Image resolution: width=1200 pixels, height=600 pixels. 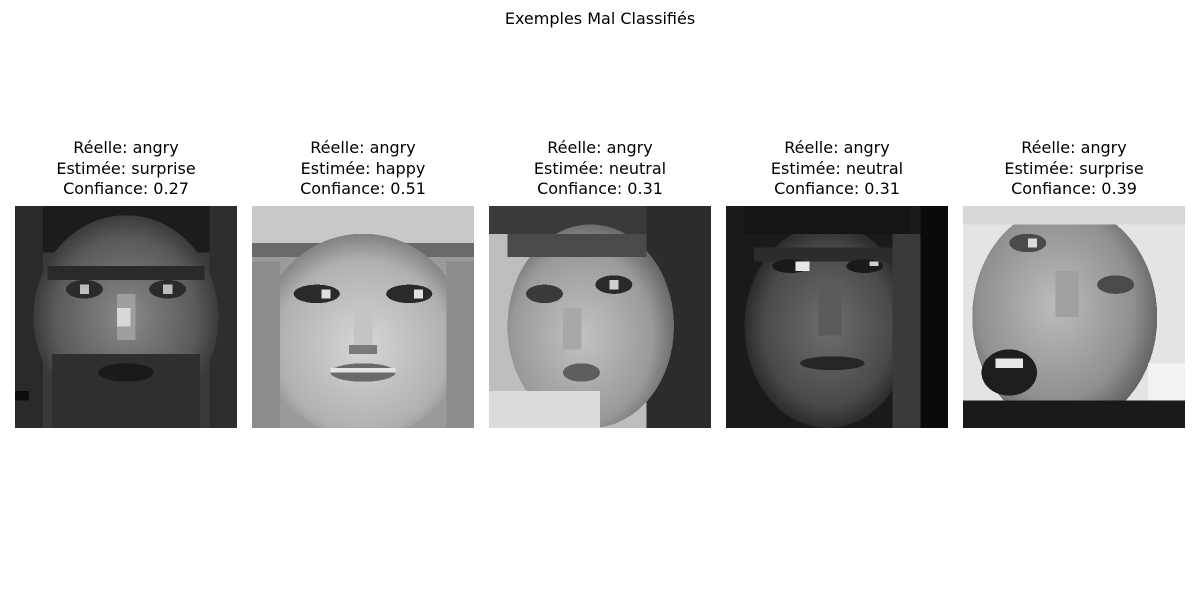 What do you see at coordinates (126, 188) in the screenshot?
I see `confidence-label: Confiance: 0.27` at bounding box center [126, 188].